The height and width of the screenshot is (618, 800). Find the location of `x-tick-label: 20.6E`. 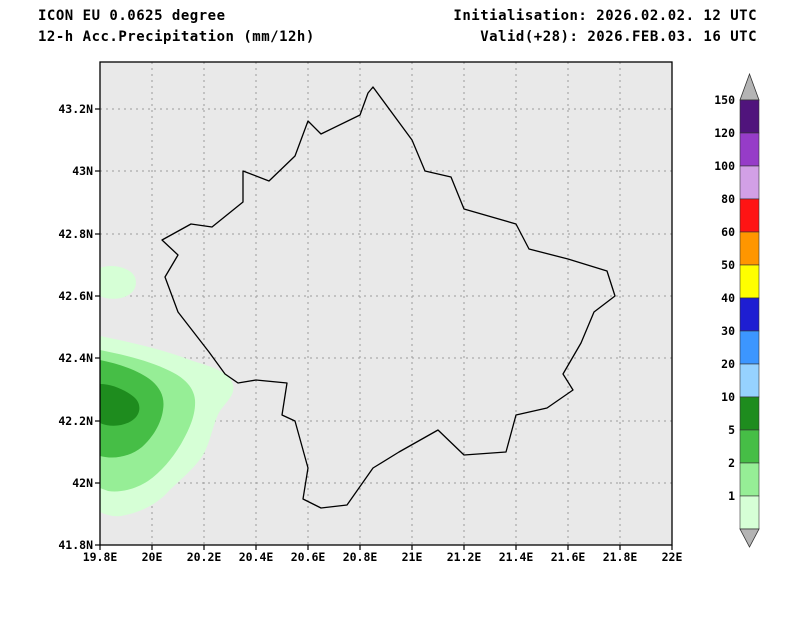

x-tick-label: 20.6E is located at coordinates (308, 557).